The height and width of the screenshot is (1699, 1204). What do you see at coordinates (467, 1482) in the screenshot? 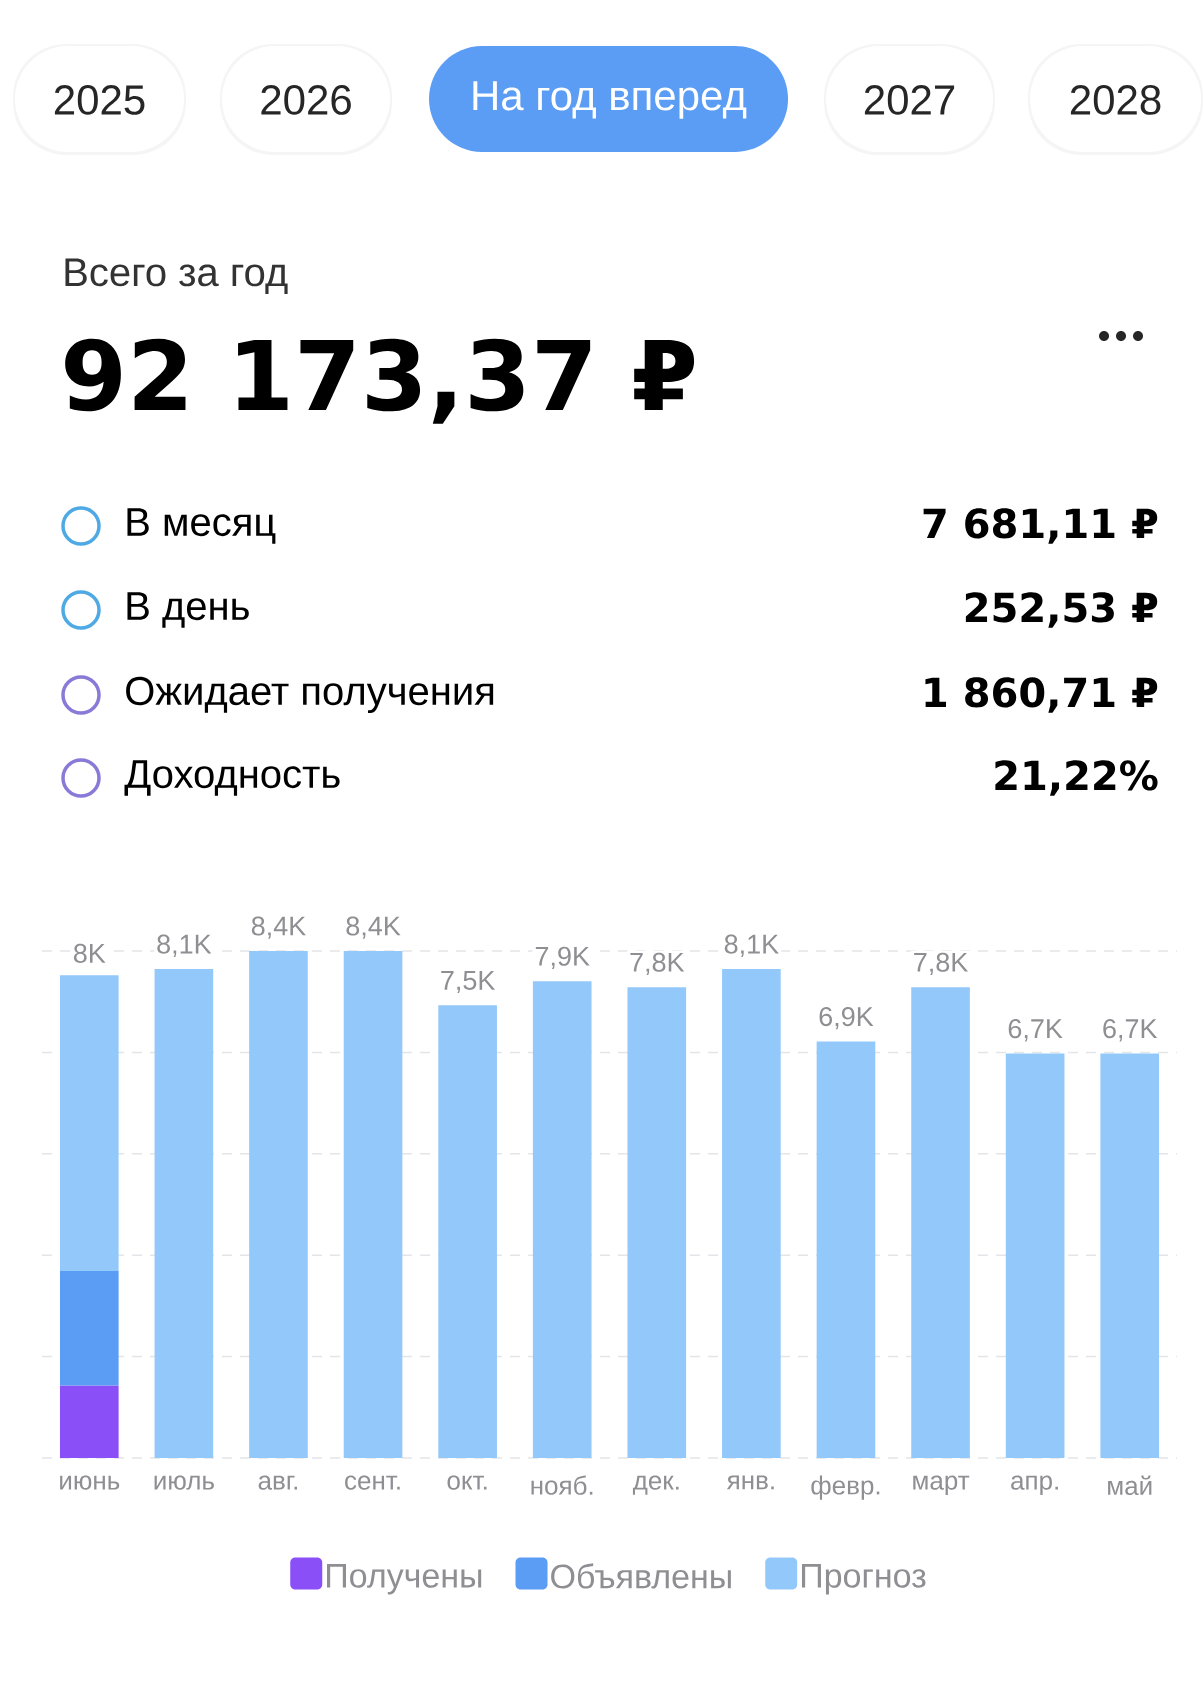
I see `x-tick-label: окт.` at bounding box center [467, 1482].